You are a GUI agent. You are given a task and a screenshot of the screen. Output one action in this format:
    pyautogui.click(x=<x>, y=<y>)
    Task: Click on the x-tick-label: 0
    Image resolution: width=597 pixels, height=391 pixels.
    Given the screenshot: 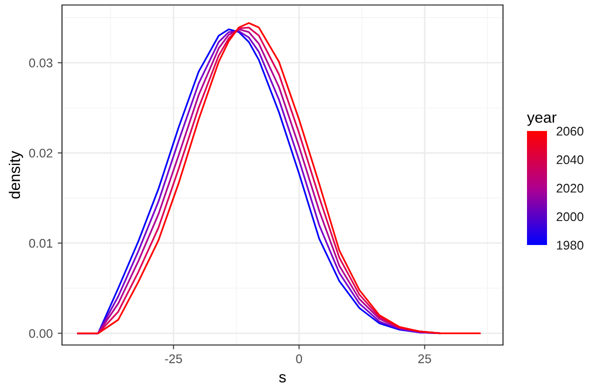 What is the action you would take?
    pyautogui.click(x=299, y=359)
    